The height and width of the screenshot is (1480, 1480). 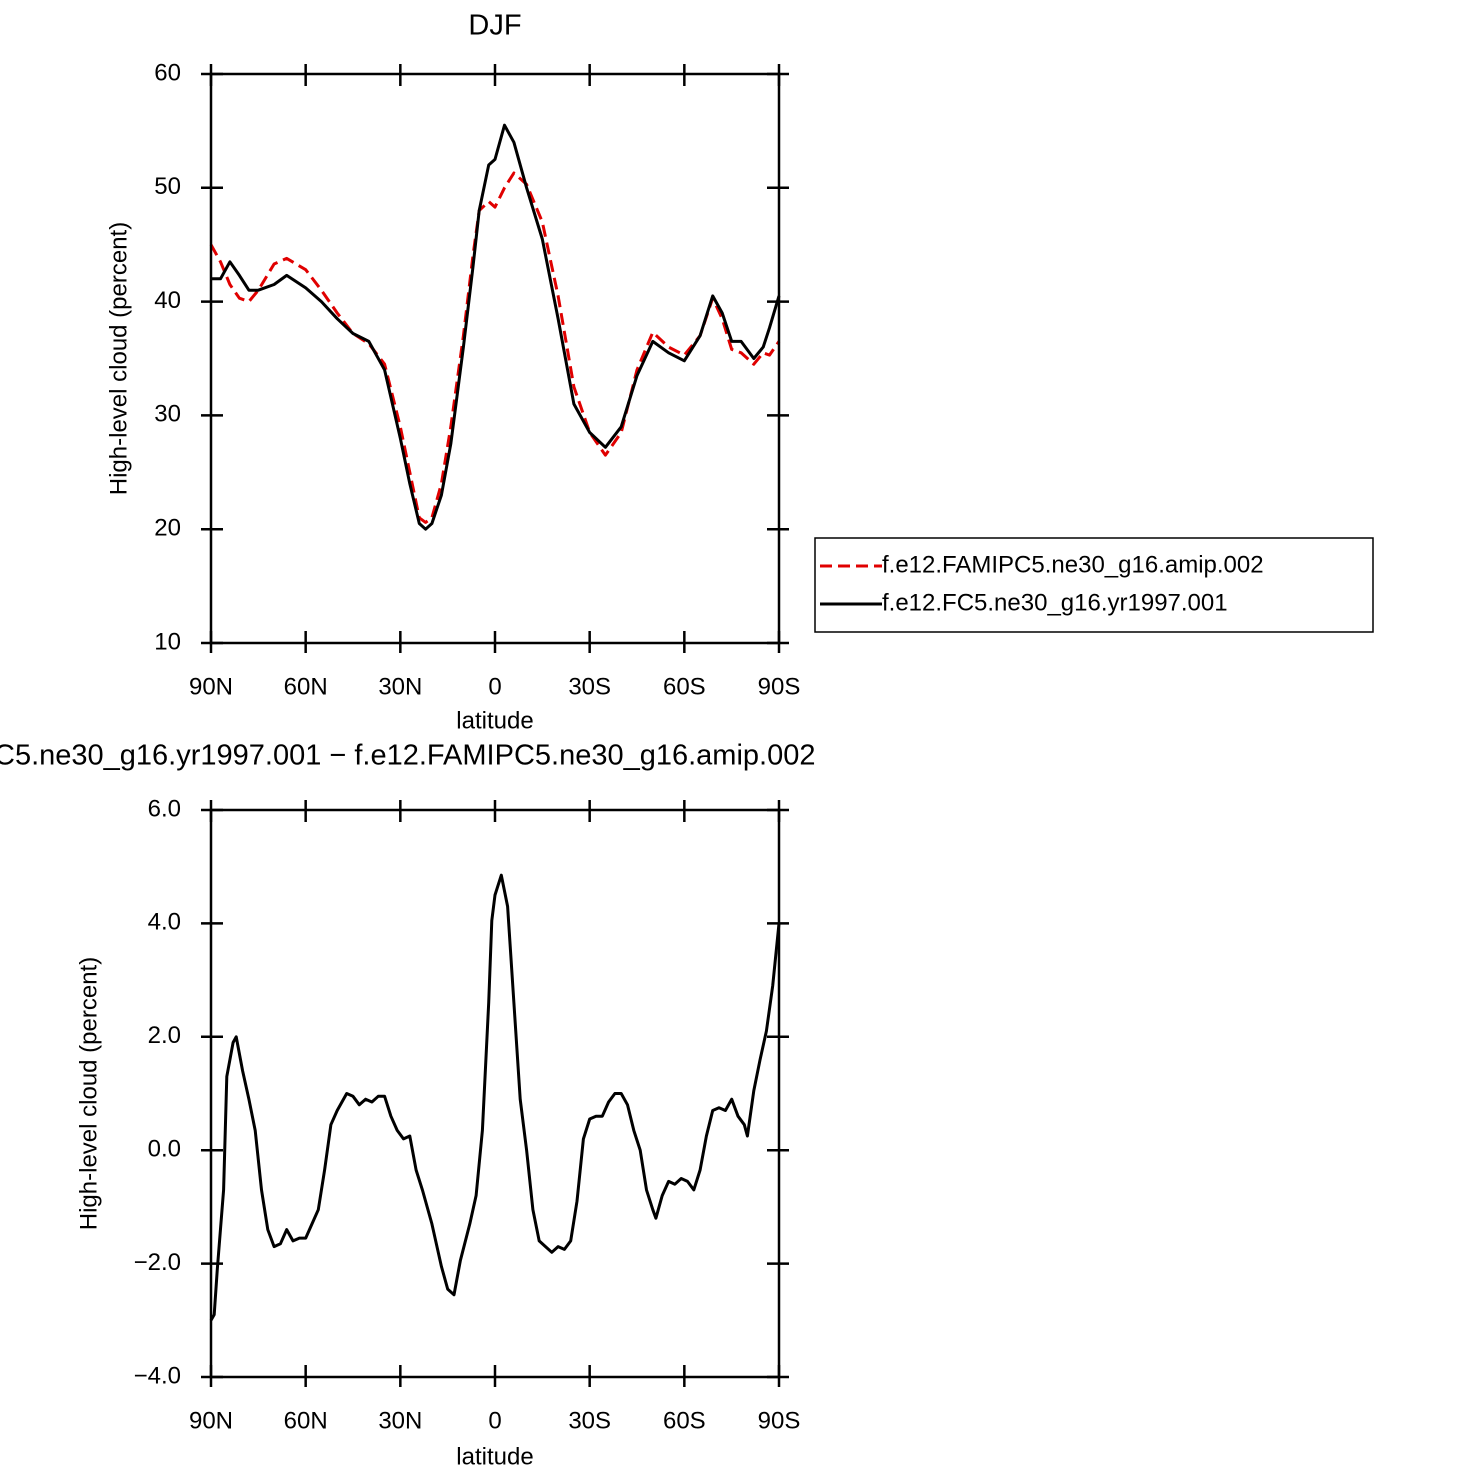 What do you see at coordinates (1055, 602) in the screenshot?
I see `legend-label: f.e12.FC5.ne30_g16.yr1997.001` at bounding box center [1055, 602].